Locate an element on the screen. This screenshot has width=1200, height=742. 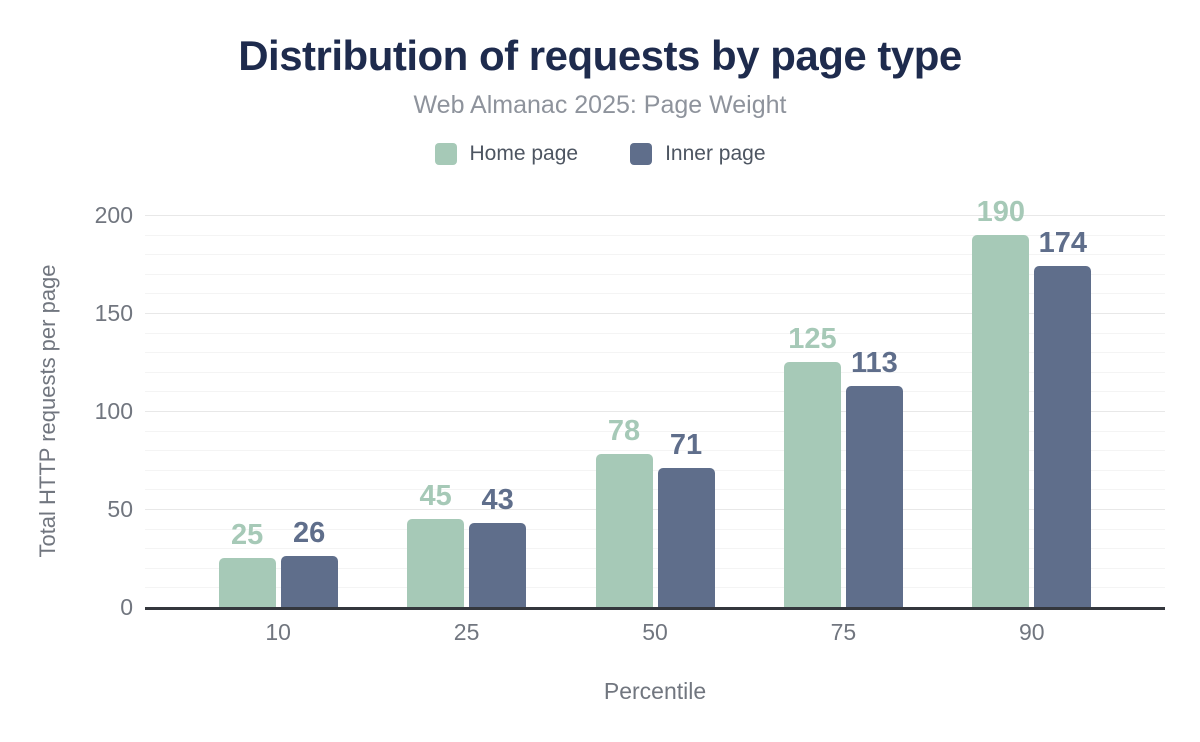
value-label: 125 is located at coordinates (812, 339).